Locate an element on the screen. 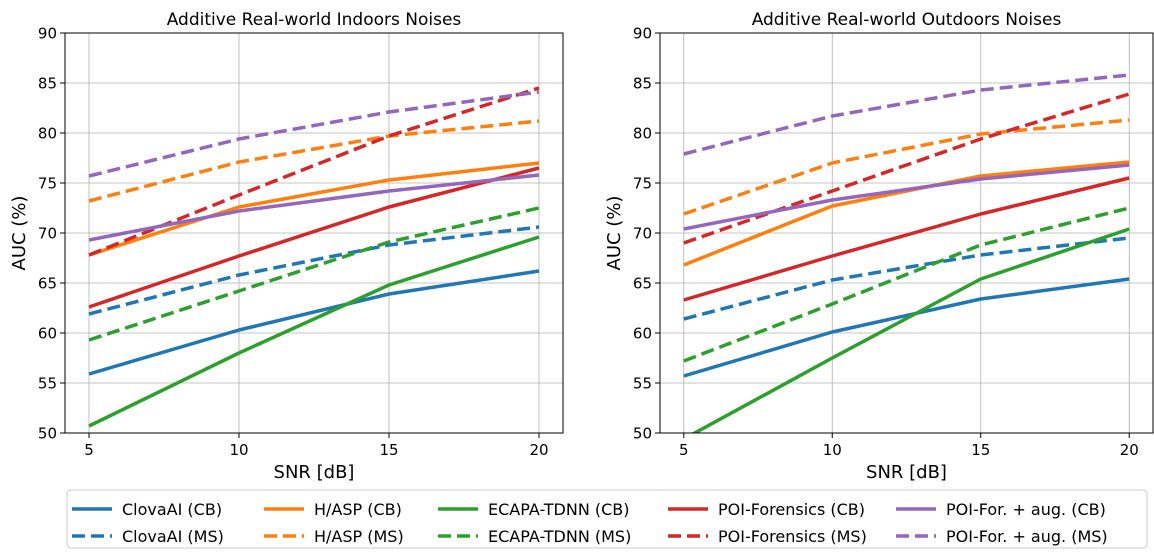 The height and width of the screenshot is (554, 1154). legend-label: H/ASP (CB) is located at coordinates (358, 509).